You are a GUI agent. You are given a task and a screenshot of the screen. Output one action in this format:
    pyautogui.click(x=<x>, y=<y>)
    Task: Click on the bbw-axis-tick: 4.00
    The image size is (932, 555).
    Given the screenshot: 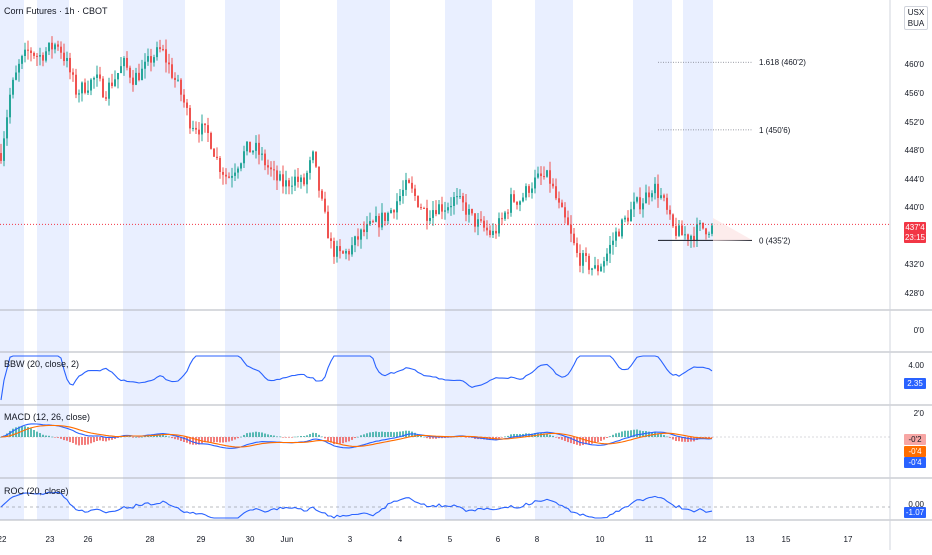 What is the action you would take?
    pyautogui.click(x=916, y=365)
    